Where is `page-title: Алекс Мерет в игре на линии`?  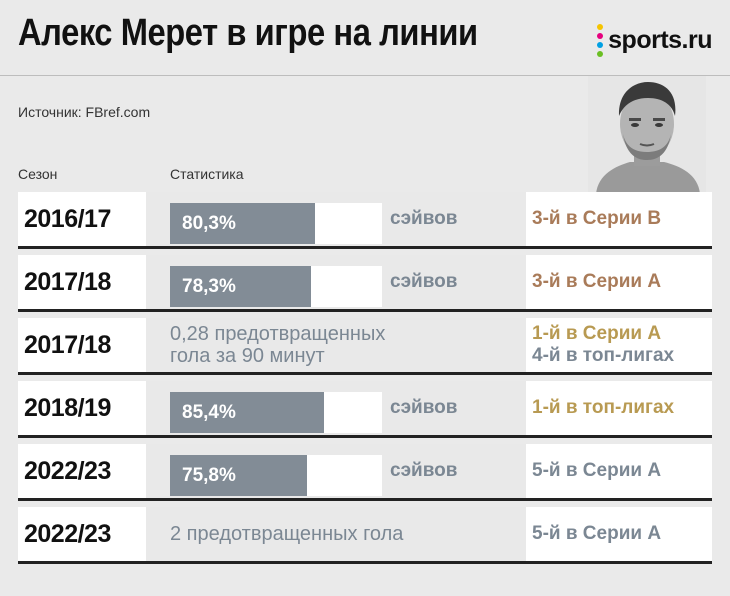 page-title: Алекс Мерет в игре на линии is located at coordinates (248, 33).